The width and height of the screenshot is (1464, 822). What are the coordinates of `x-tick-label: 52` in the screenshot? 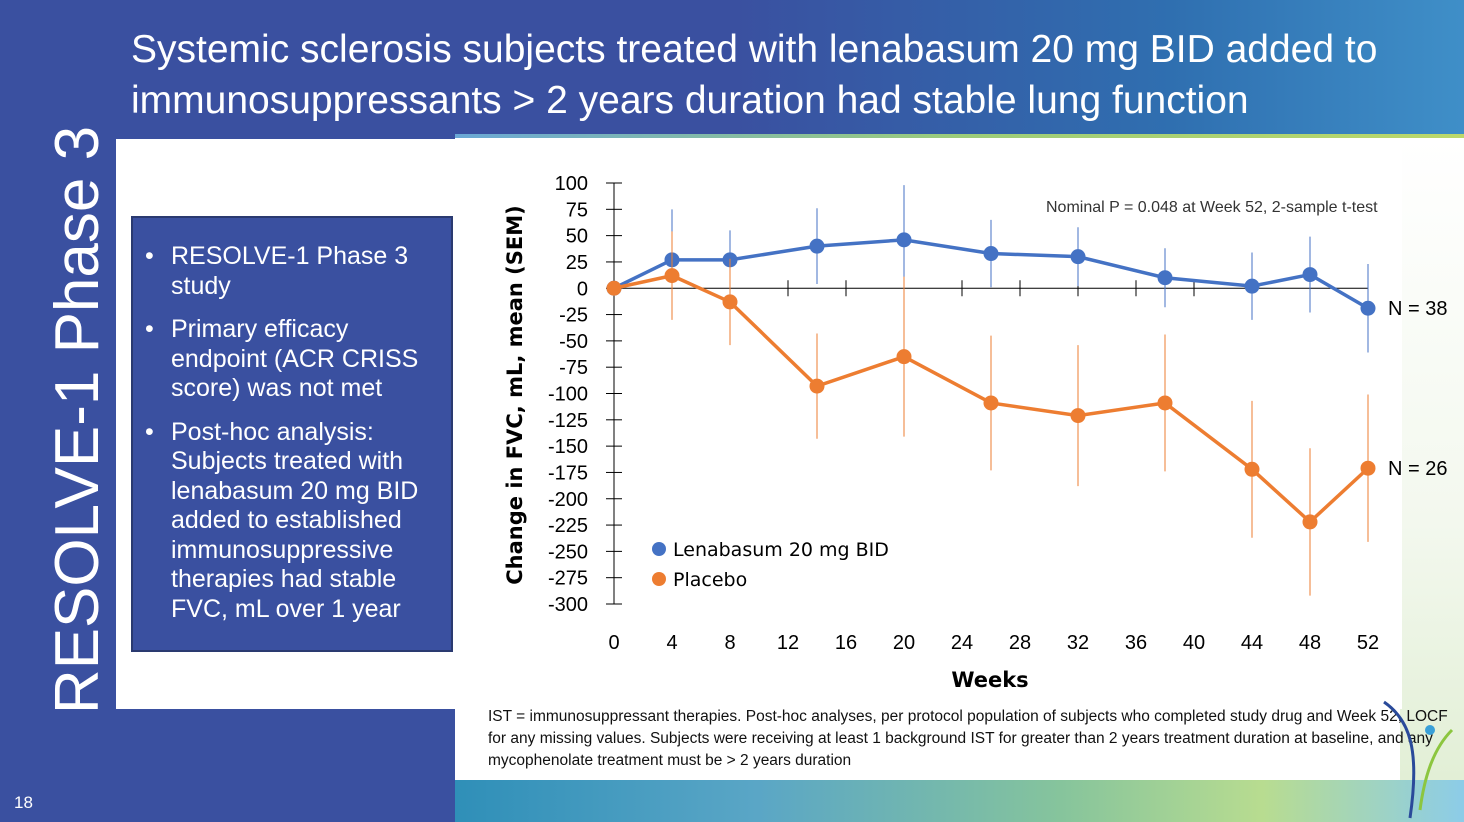 It's located at (1368, 643).